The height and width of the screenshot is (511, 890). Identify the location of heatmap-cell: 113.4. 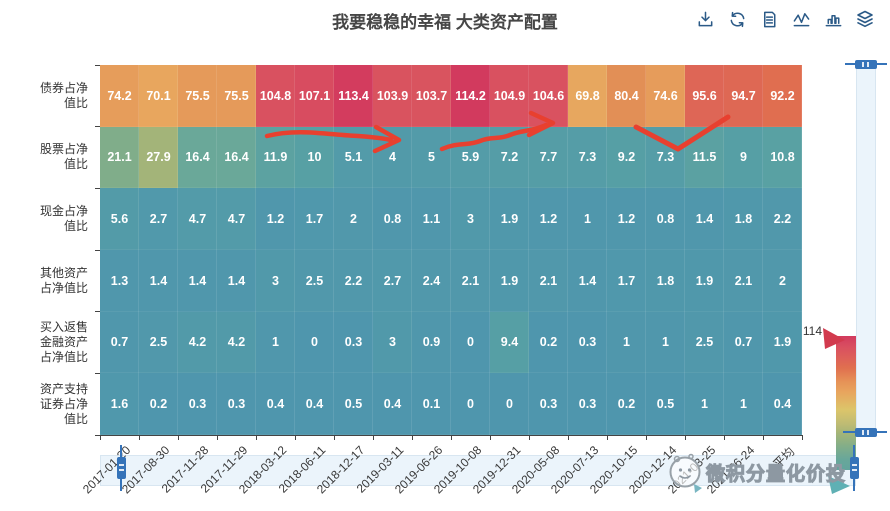
(353, 96).